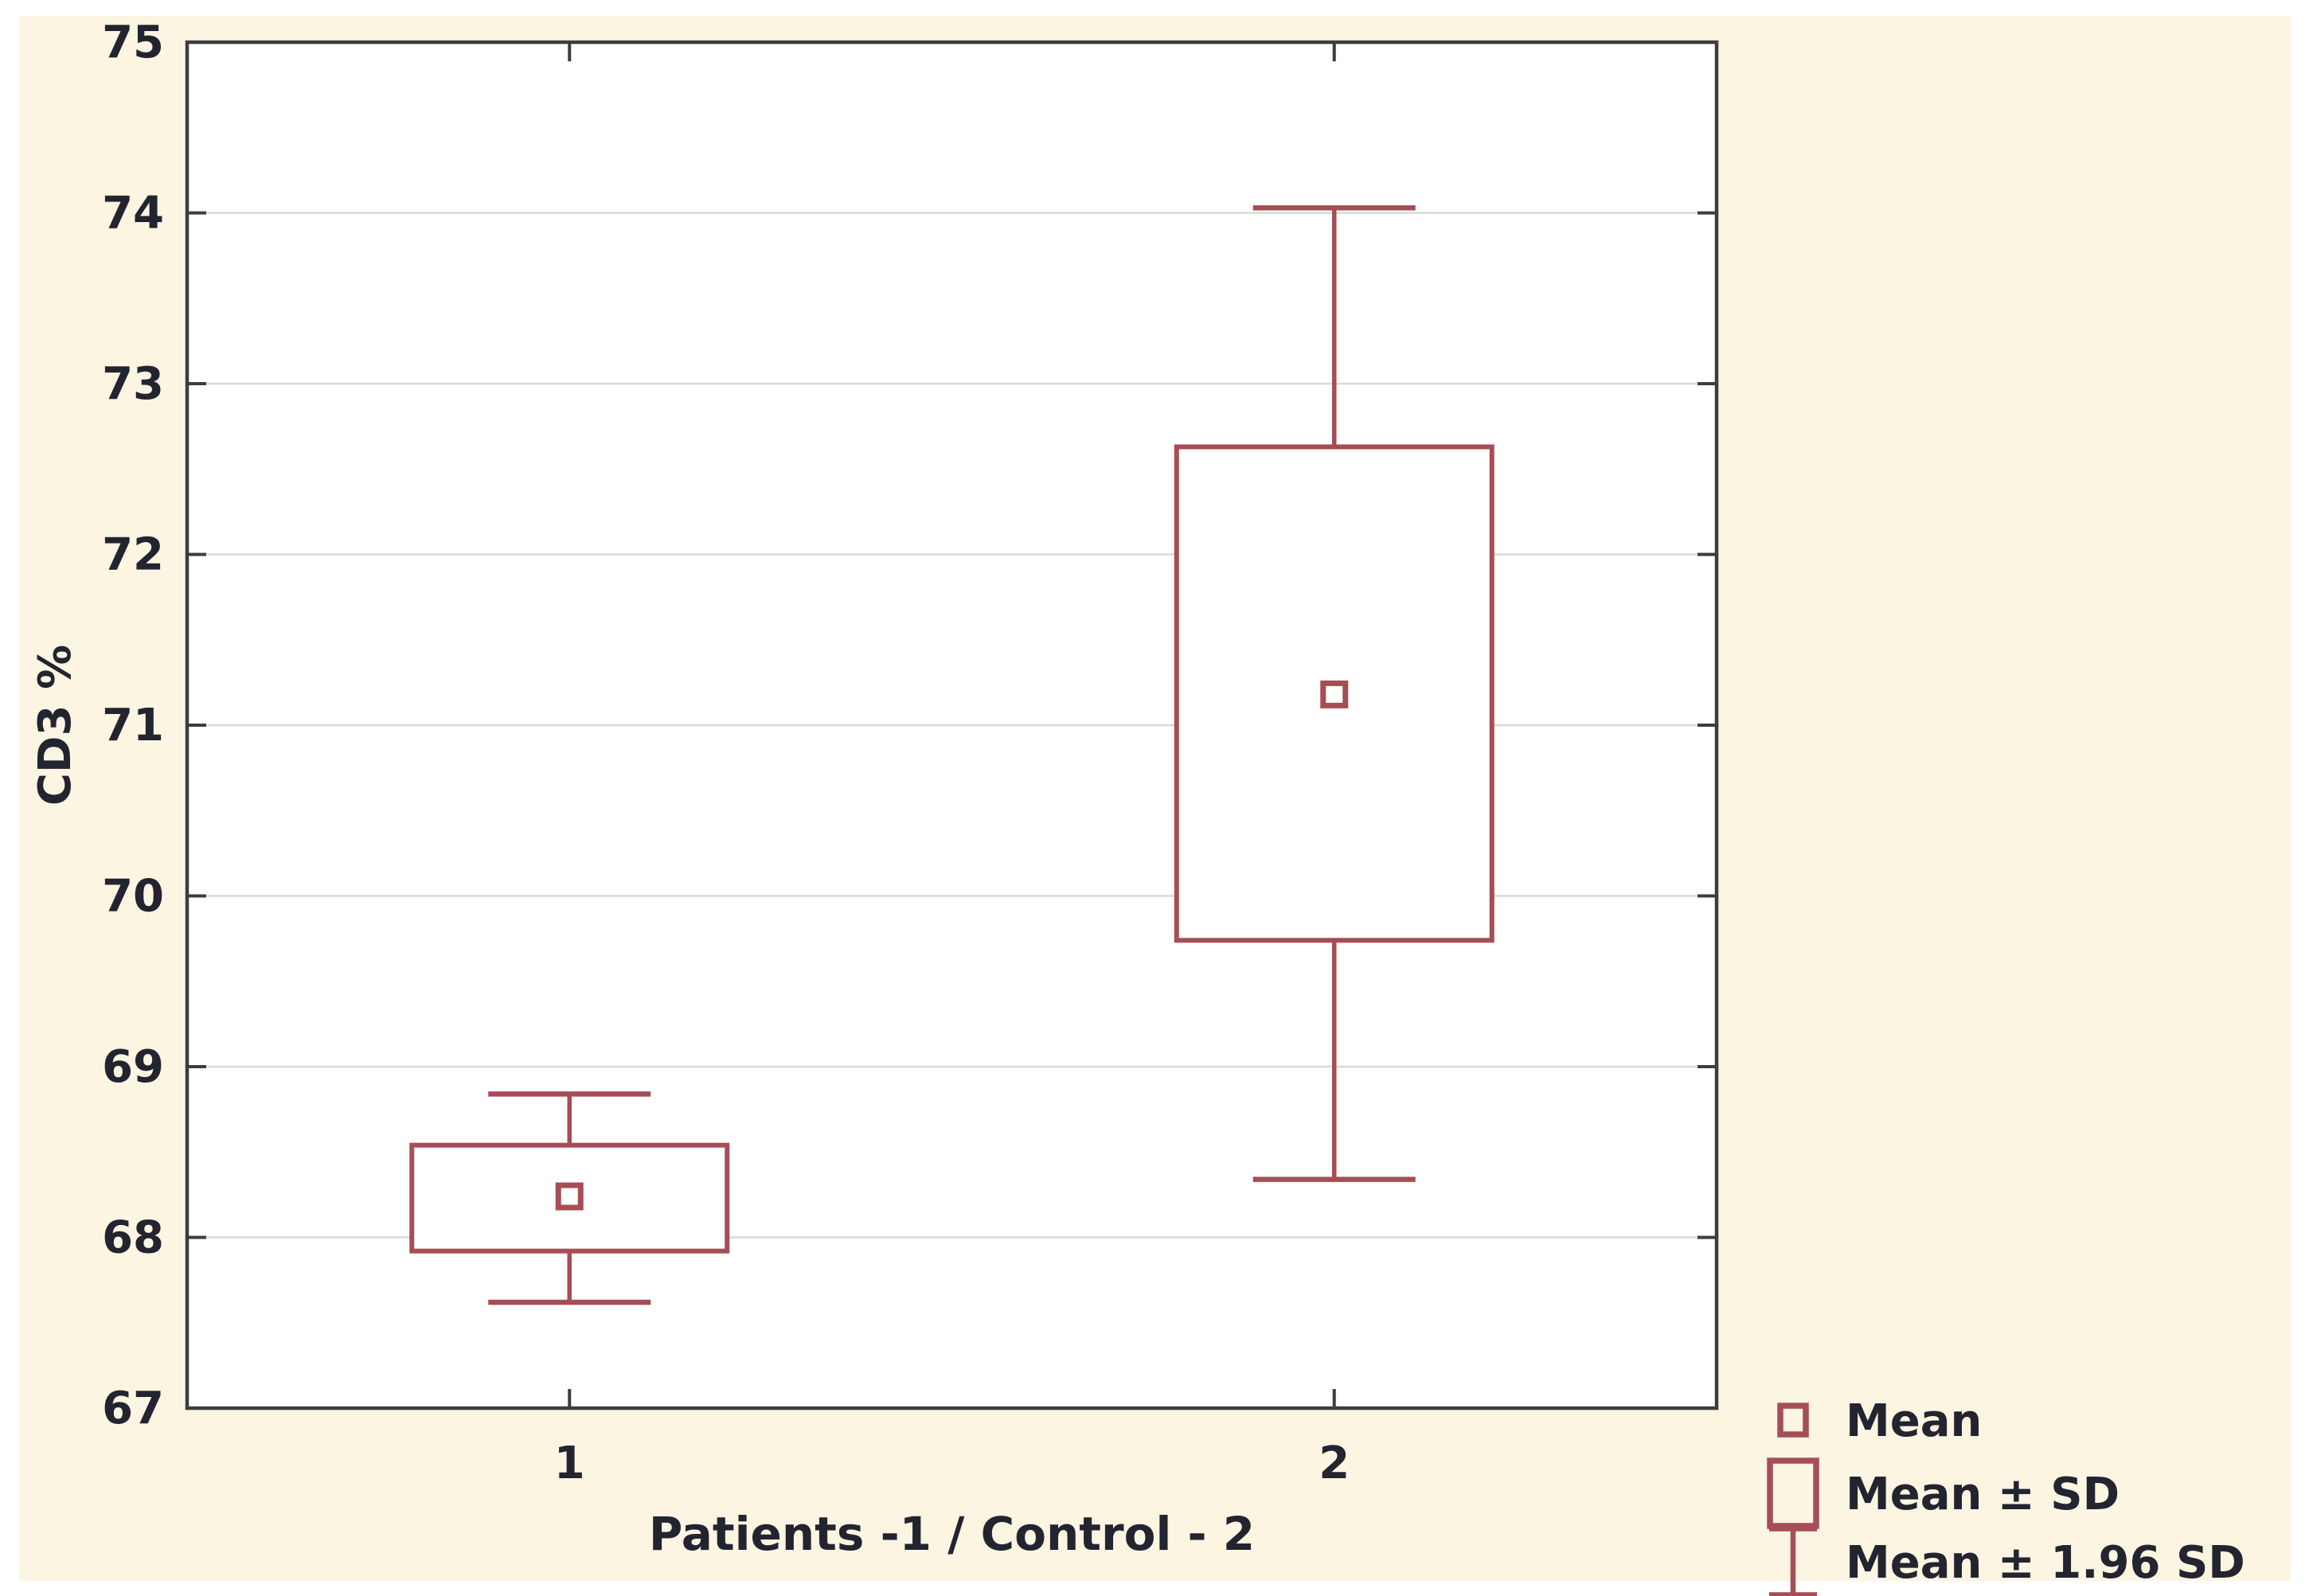 Image resolution: width=2309 pixels, height=1596 pixels. Describe the element at coordinates (569, 1463) in the screenshot. I see `x-tick-label: 1` at that location.